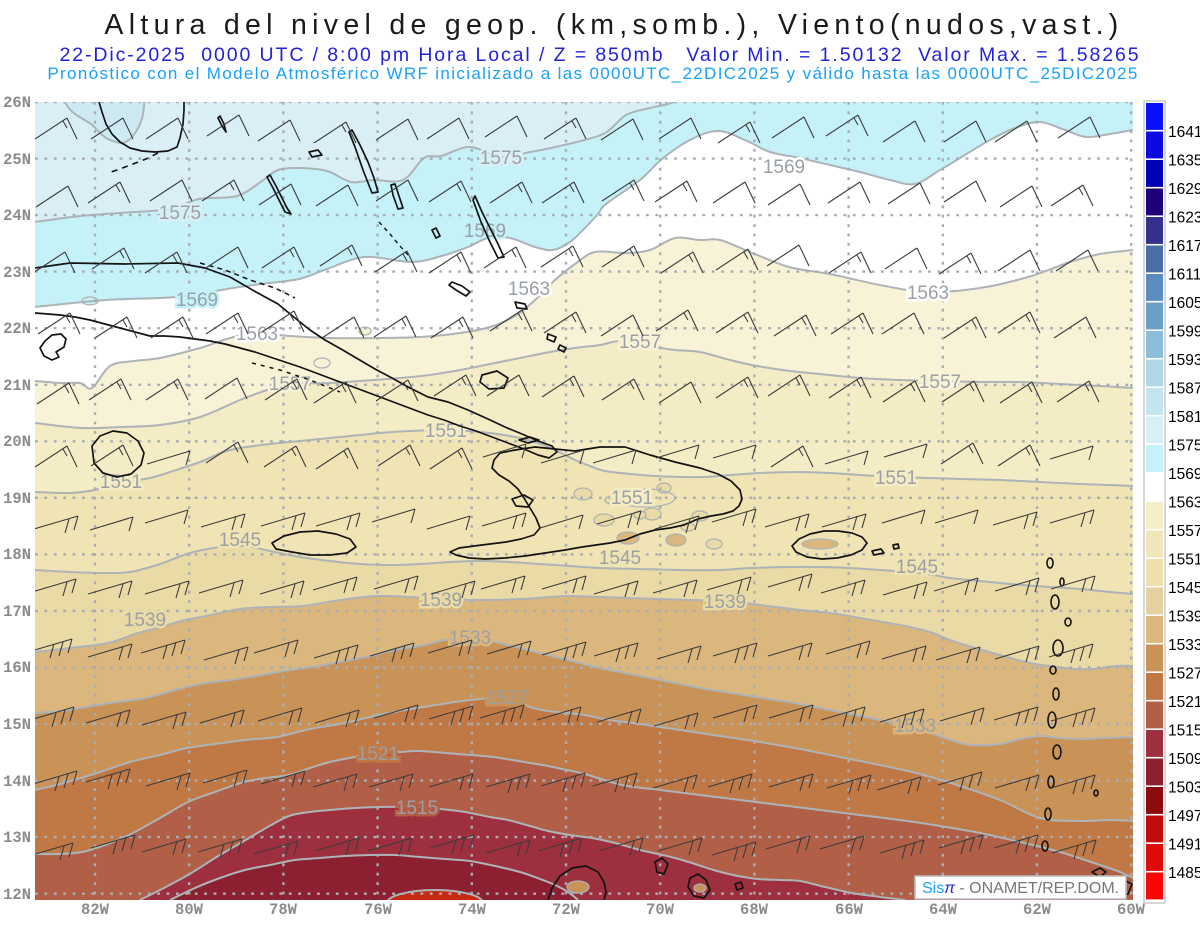 Image resolution: width=1200 pixels, height=927 pixels. I want to click on svg-text: 19N, so click(17, 499).